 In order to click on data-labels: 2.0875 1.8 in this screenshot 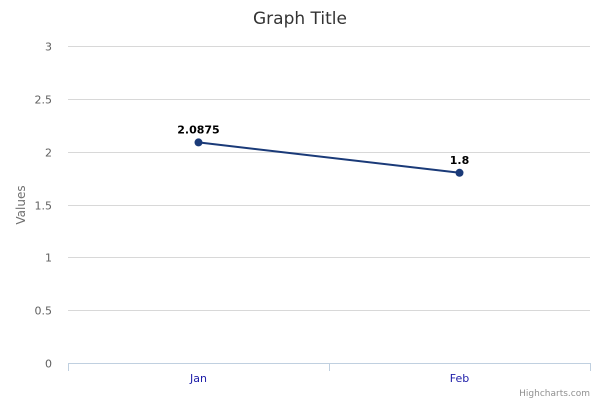, I will do `click(323, 144)`.